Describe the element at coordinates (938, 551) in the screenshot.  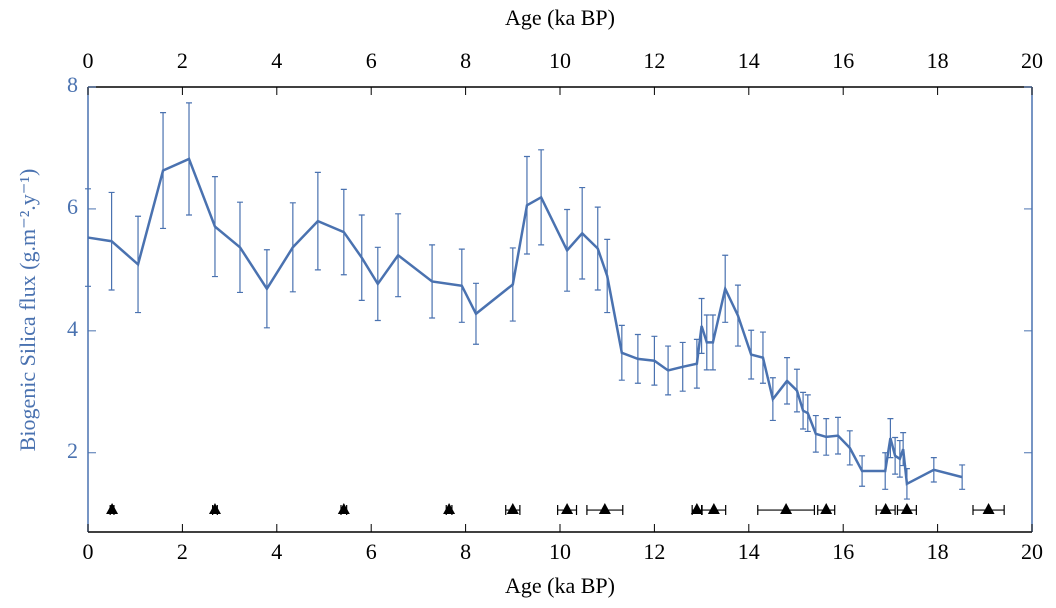
I see `x-tick-label: 18` at that location.